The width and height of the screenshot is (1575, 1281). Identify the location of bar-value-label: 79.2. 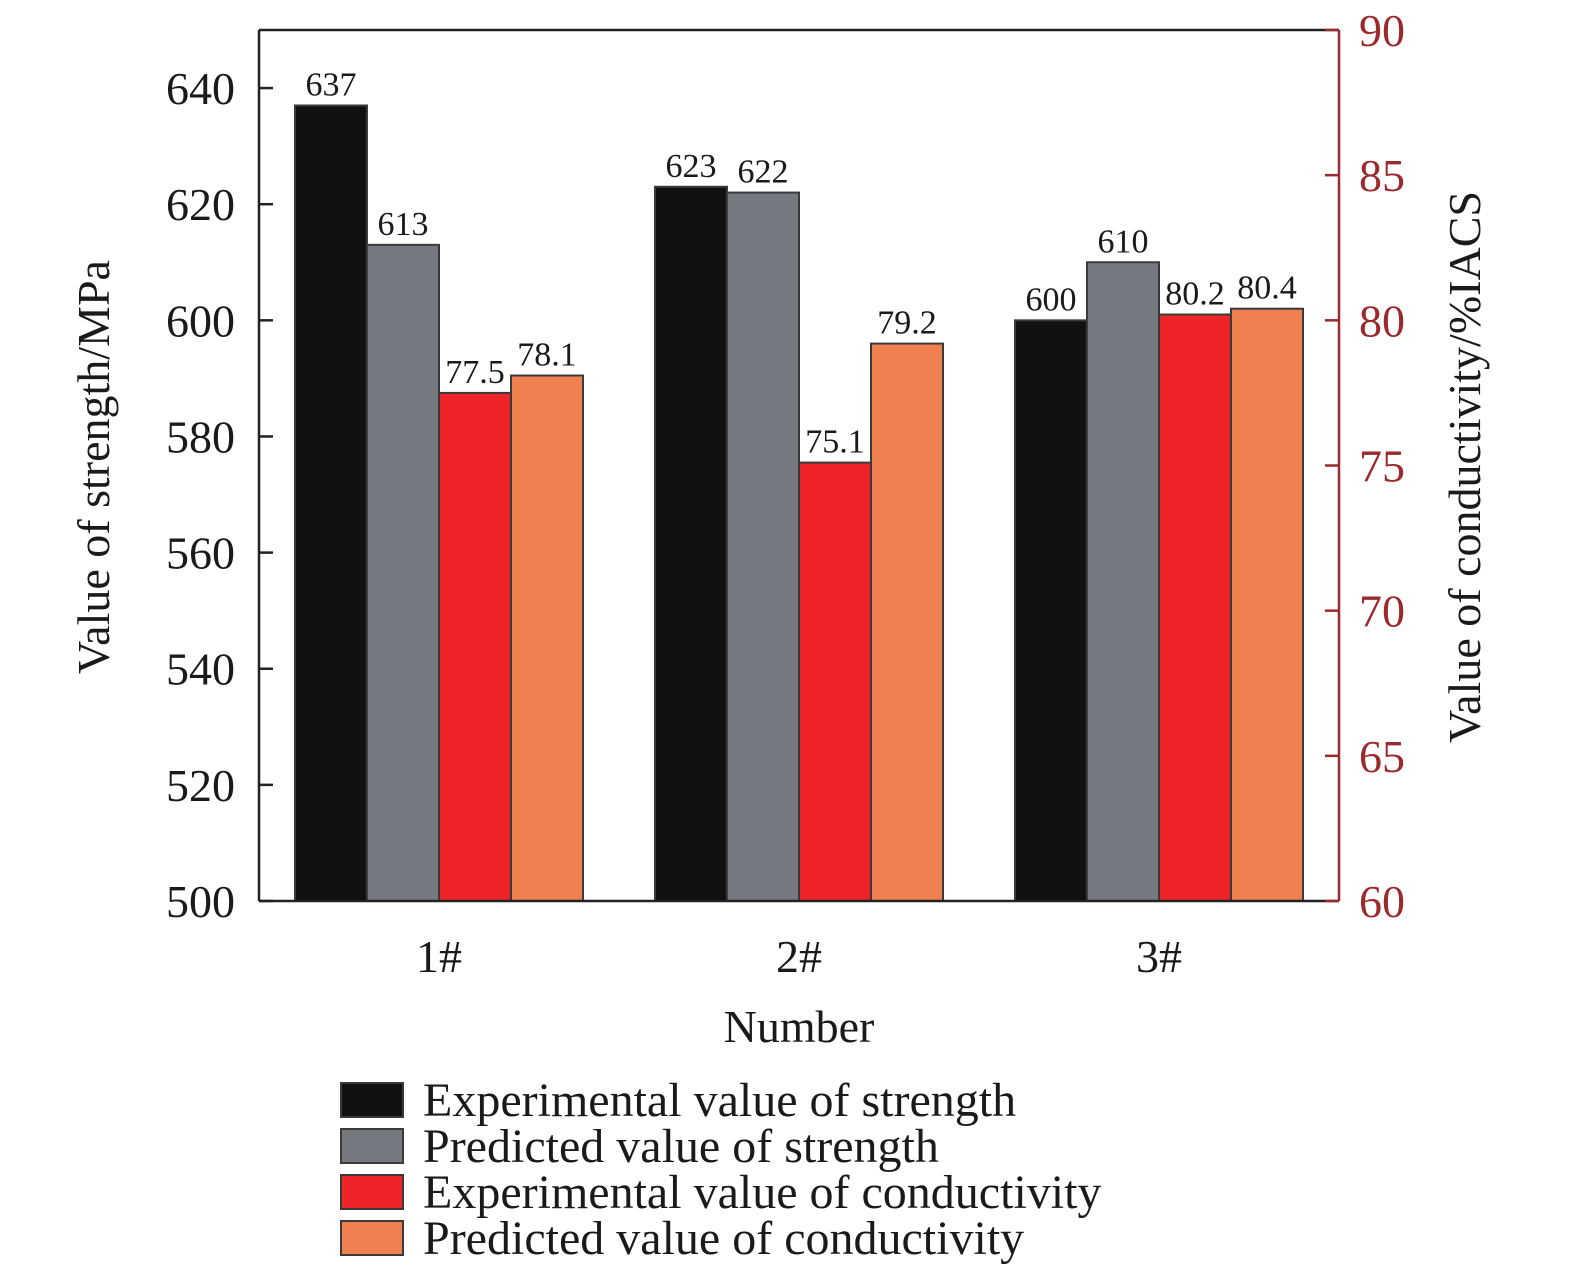
(907, 323).